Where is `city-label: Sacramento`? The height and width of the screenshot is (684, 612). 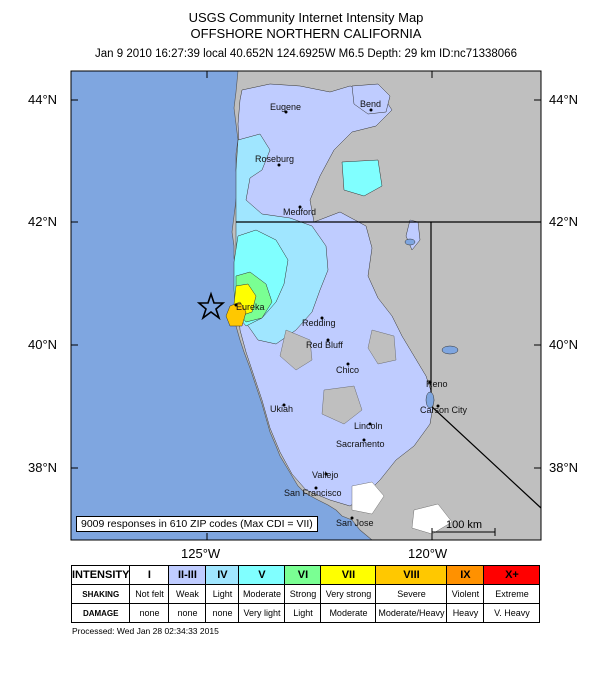 city-label: Sacramento is located at coordinates (360, 444).